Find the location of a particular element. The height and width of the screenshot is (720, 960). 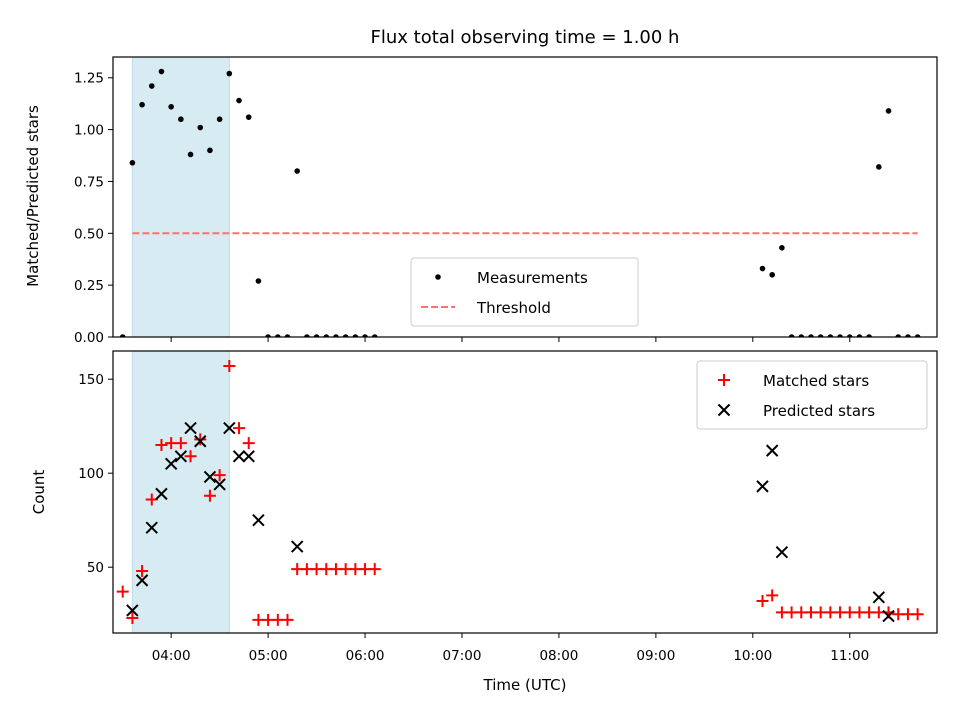

top-y-tick-label: 0.00 is located at coordinates (89, 338).